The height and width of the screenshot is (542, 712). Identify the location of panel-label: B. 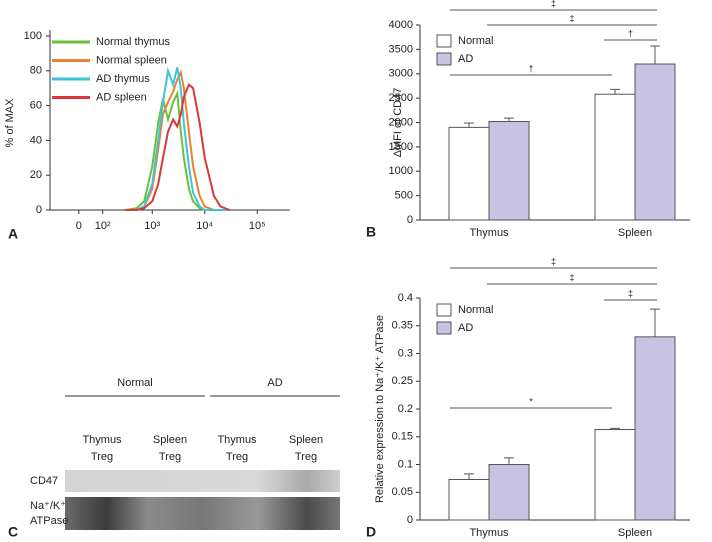
(371, 232).